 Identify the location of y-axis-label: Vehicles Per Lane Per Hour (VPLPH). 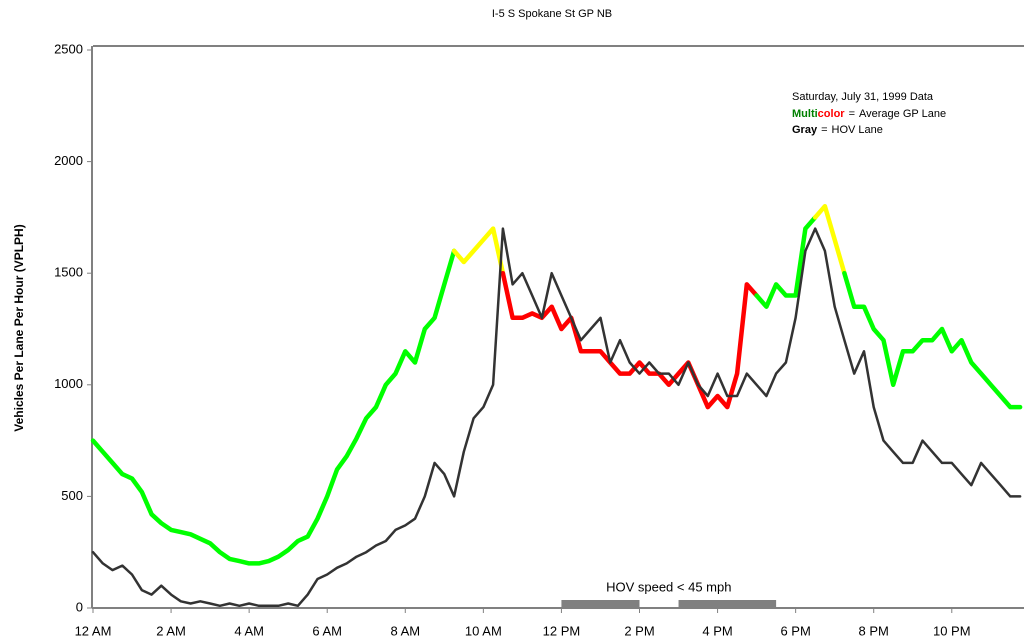
(19, 327).